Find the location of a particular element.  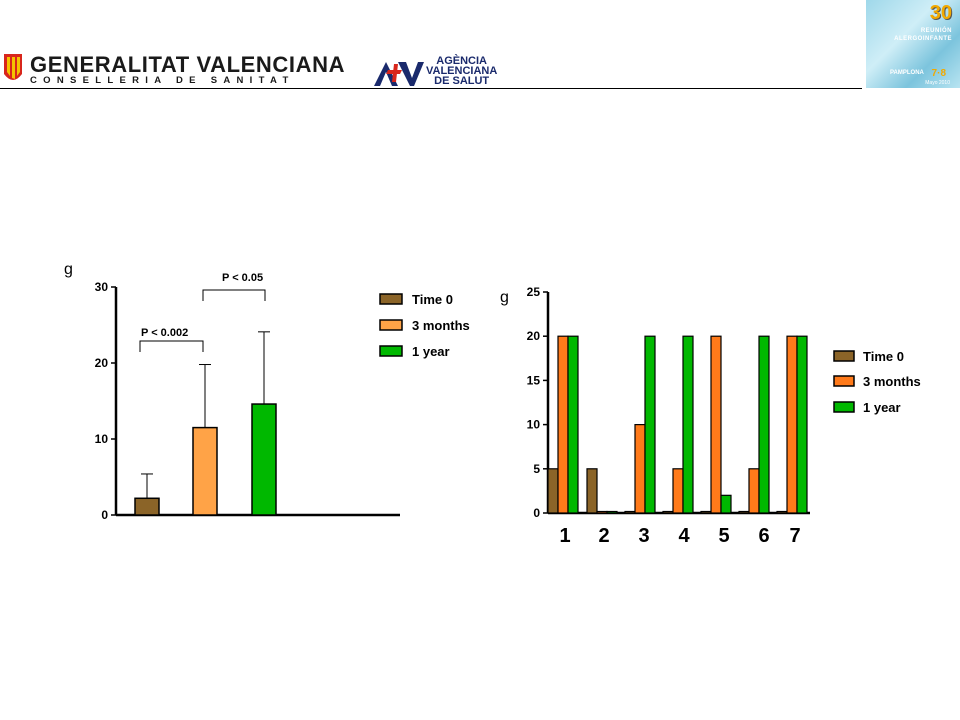

category-label: 4 is located at coordinates (684, 536).